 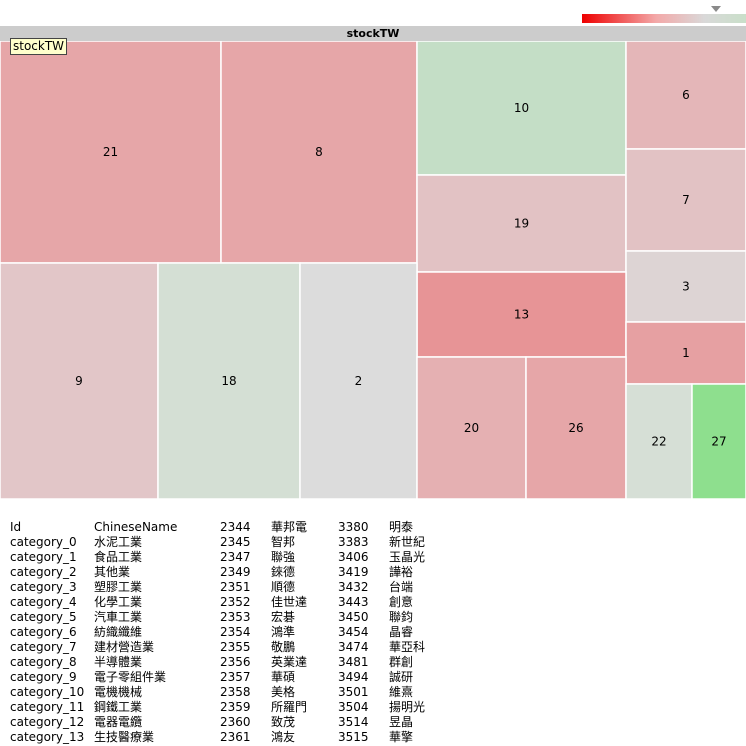 What do you see at coordinates (47, 737) in the screenshot?
I see `category-id-cell: category_13` at bounding box center [47, 737].